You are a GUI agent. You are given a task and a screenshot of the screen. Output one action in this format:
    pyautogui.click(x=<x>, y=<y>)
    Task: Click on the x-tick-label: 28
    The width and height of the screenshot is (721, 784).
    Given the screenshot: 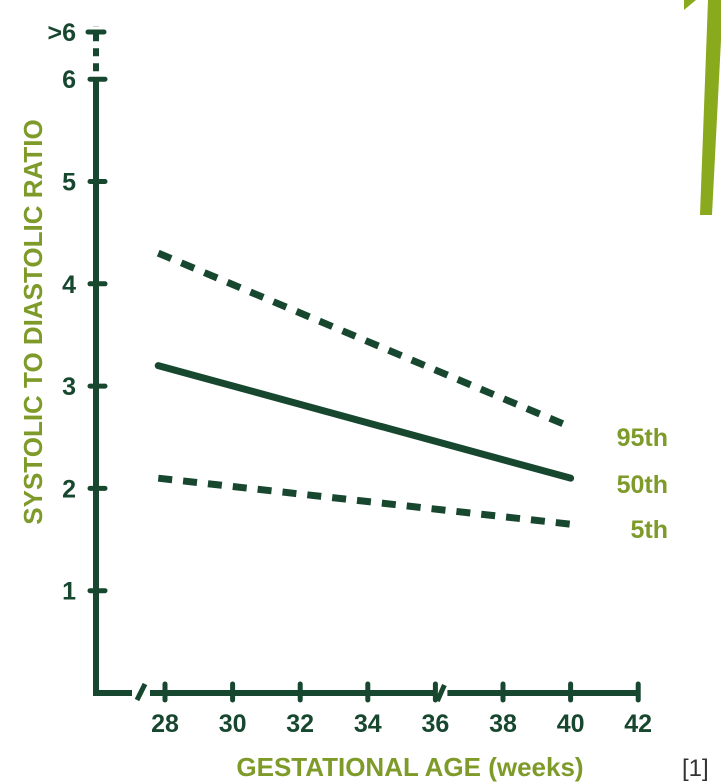 What is the action you would take?
    pyautogui.click(x=165, y=724)
    